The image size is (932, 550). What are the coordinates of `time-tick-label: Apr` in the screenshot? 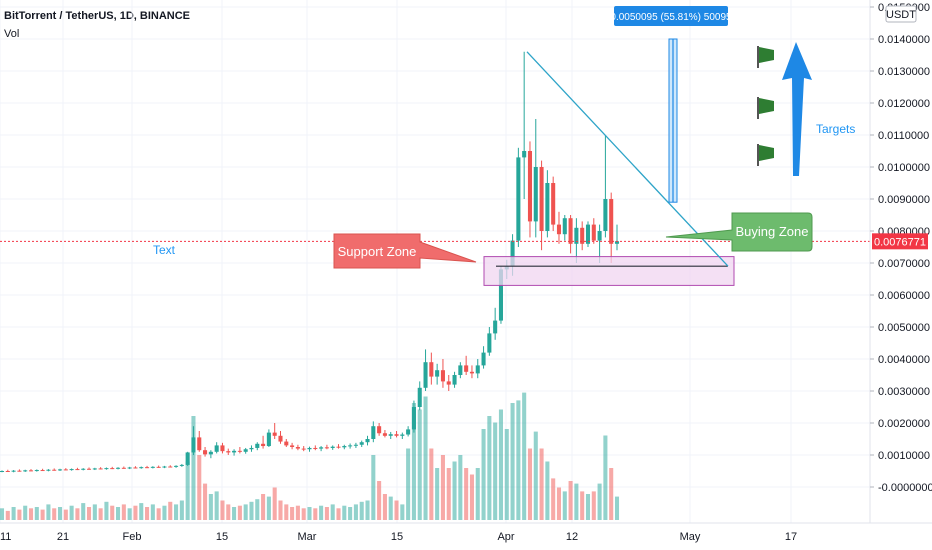 It's located at (505, 537).